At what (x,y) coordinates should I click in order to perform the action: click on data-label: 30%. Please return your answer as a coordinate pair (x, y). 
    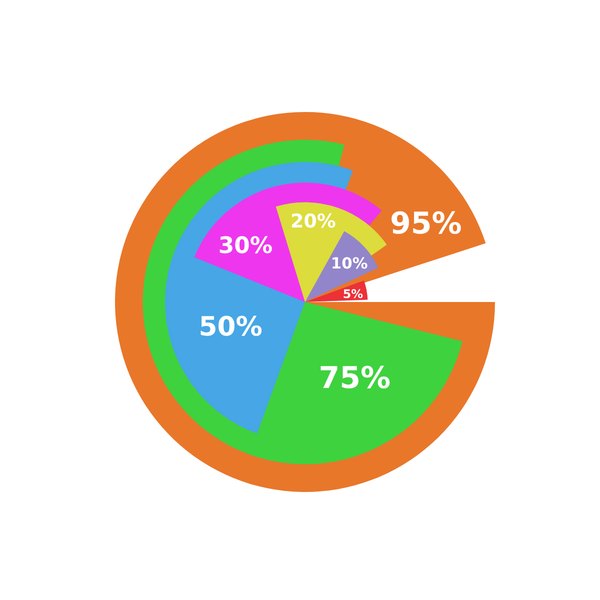
    Looking at the image, I should click on (245, 246).